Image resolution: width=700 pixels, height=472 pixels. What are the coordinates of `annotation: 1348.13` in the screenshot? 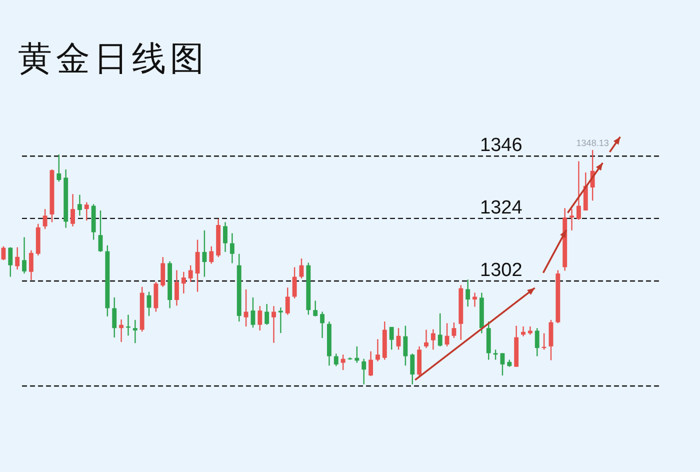 It's located at (592, 143).